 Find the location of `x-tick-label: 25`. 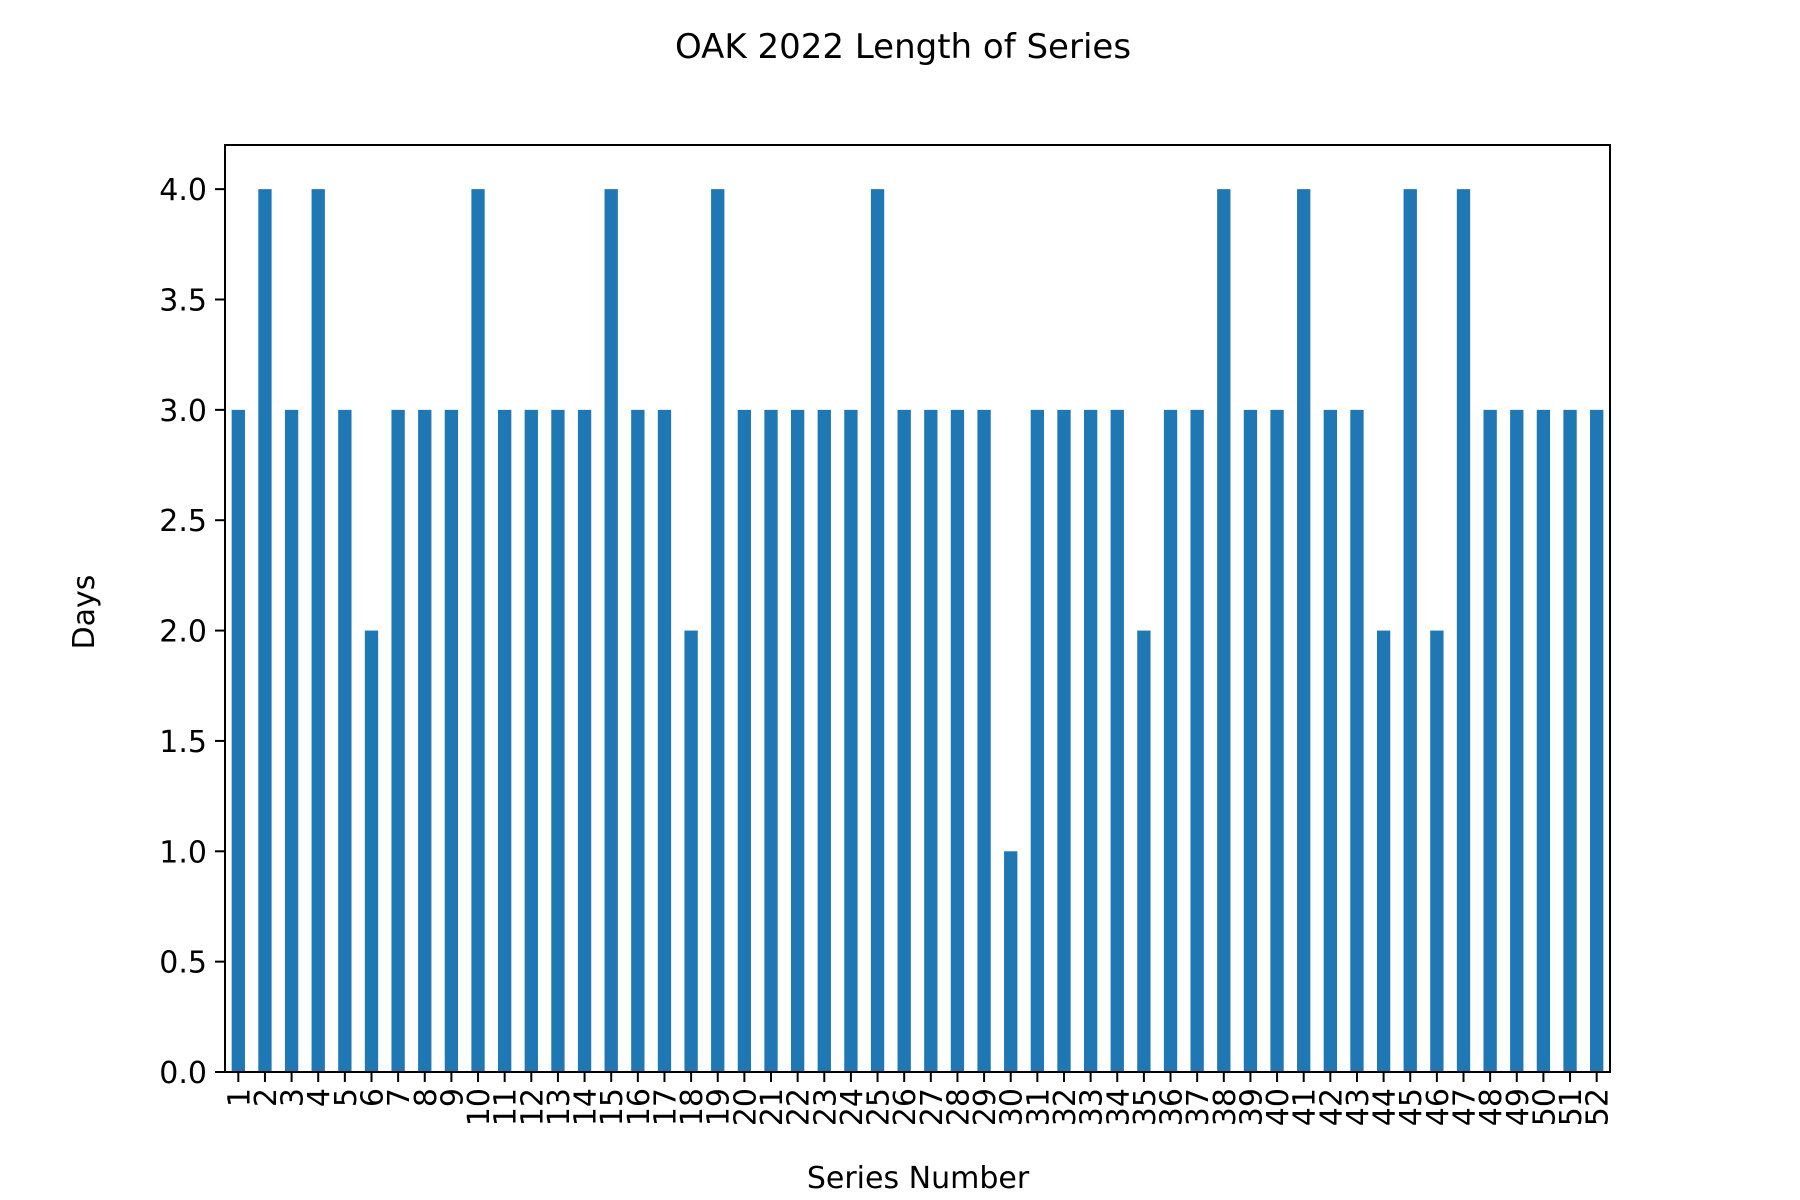

x-tick-label: 25 is located at coordinates (879, 1107).